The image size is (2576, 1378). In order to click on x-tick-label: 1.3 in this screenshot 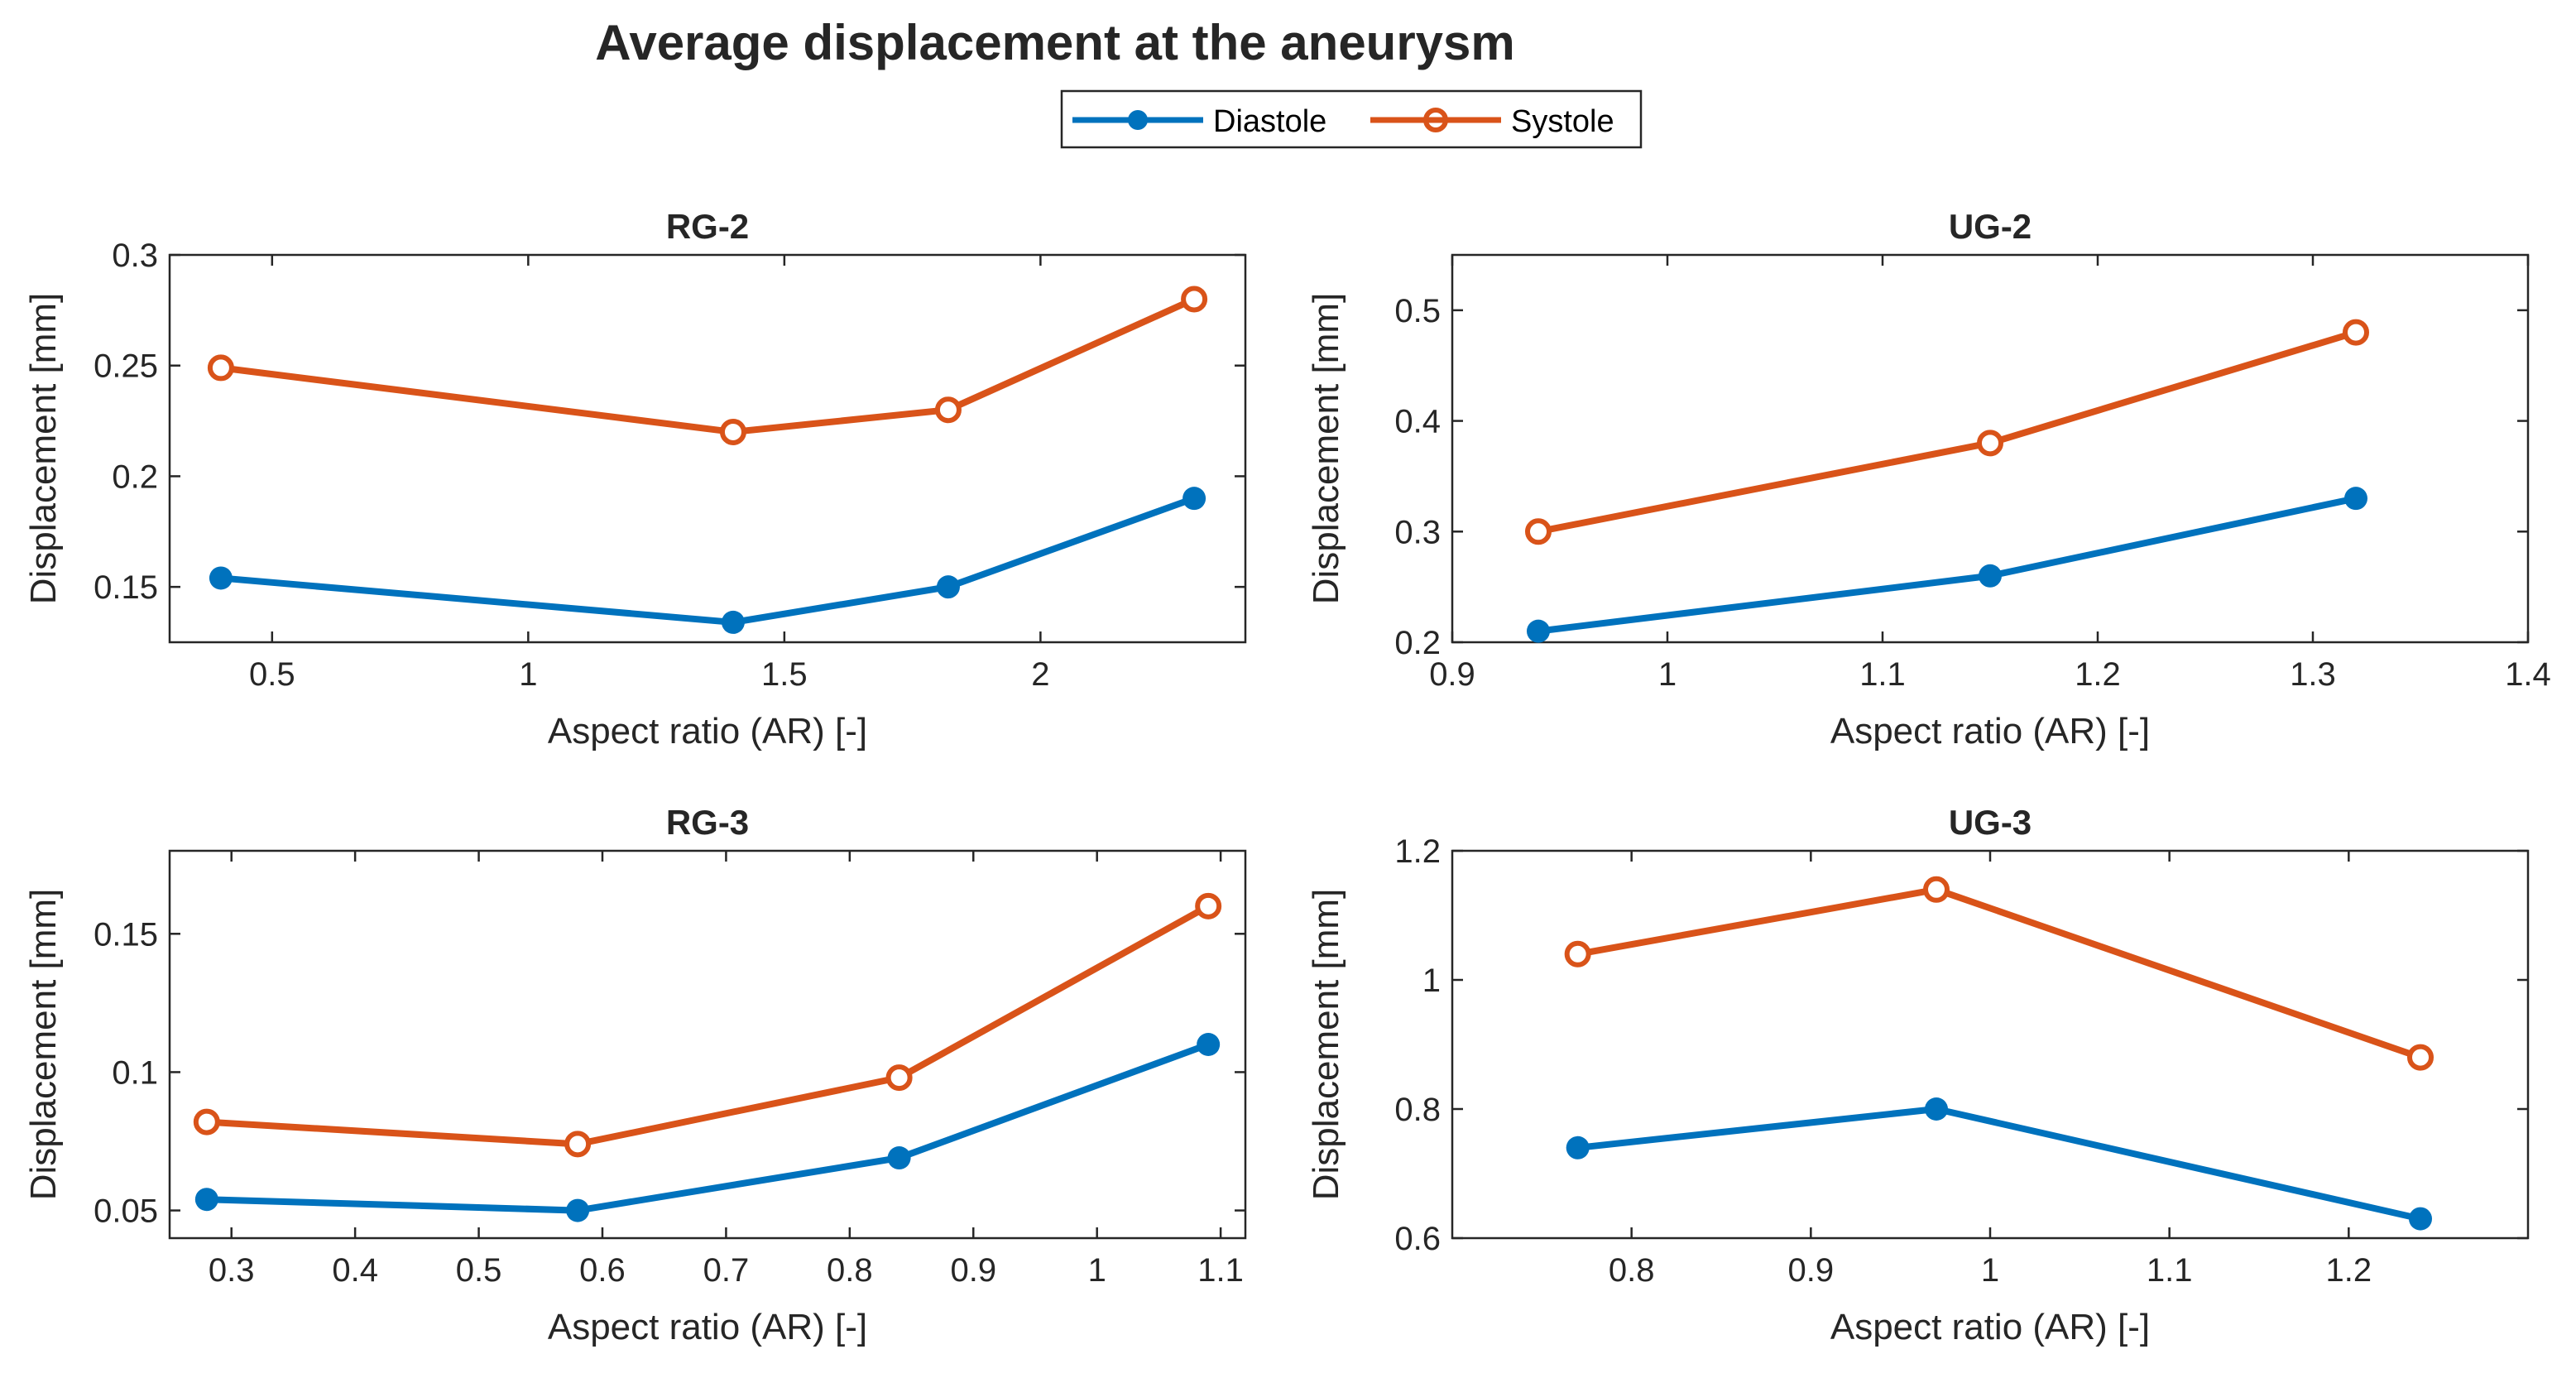, I will do `click(2313, 675)`.